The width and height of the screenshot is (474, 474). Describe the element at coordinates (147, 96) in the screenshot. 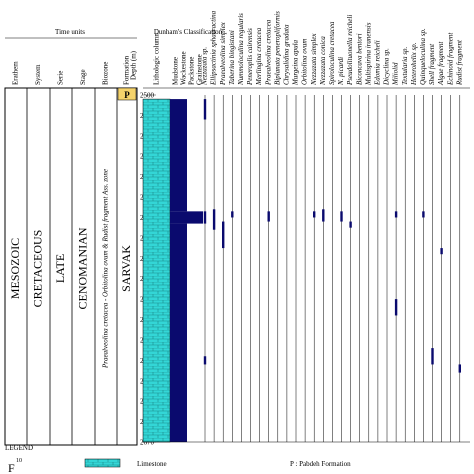

I see `depth-tick-label: 2500` at that location.